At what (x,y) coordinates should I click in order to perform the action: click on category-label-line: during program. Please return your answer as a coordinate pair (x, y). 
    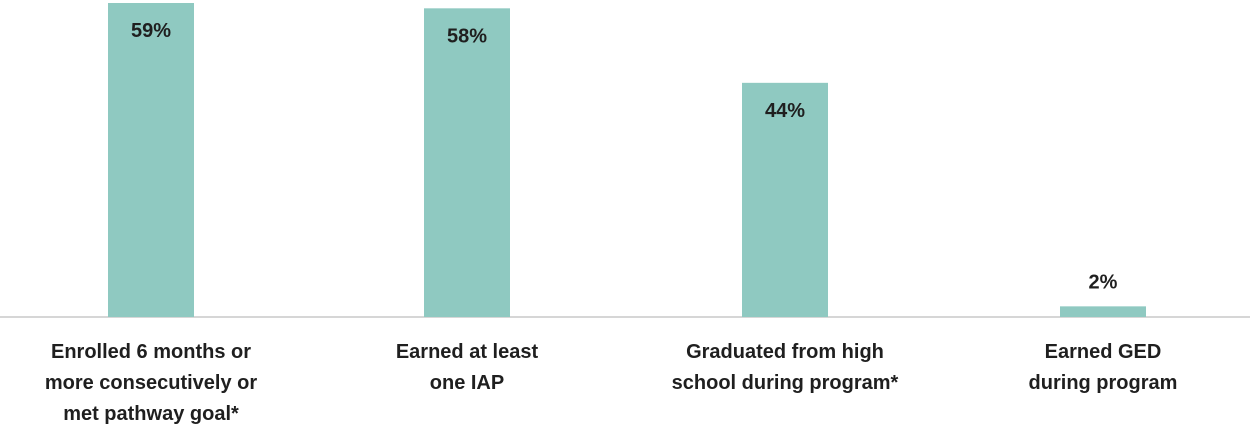
    Looking at the image, I should click on (1103, 383).